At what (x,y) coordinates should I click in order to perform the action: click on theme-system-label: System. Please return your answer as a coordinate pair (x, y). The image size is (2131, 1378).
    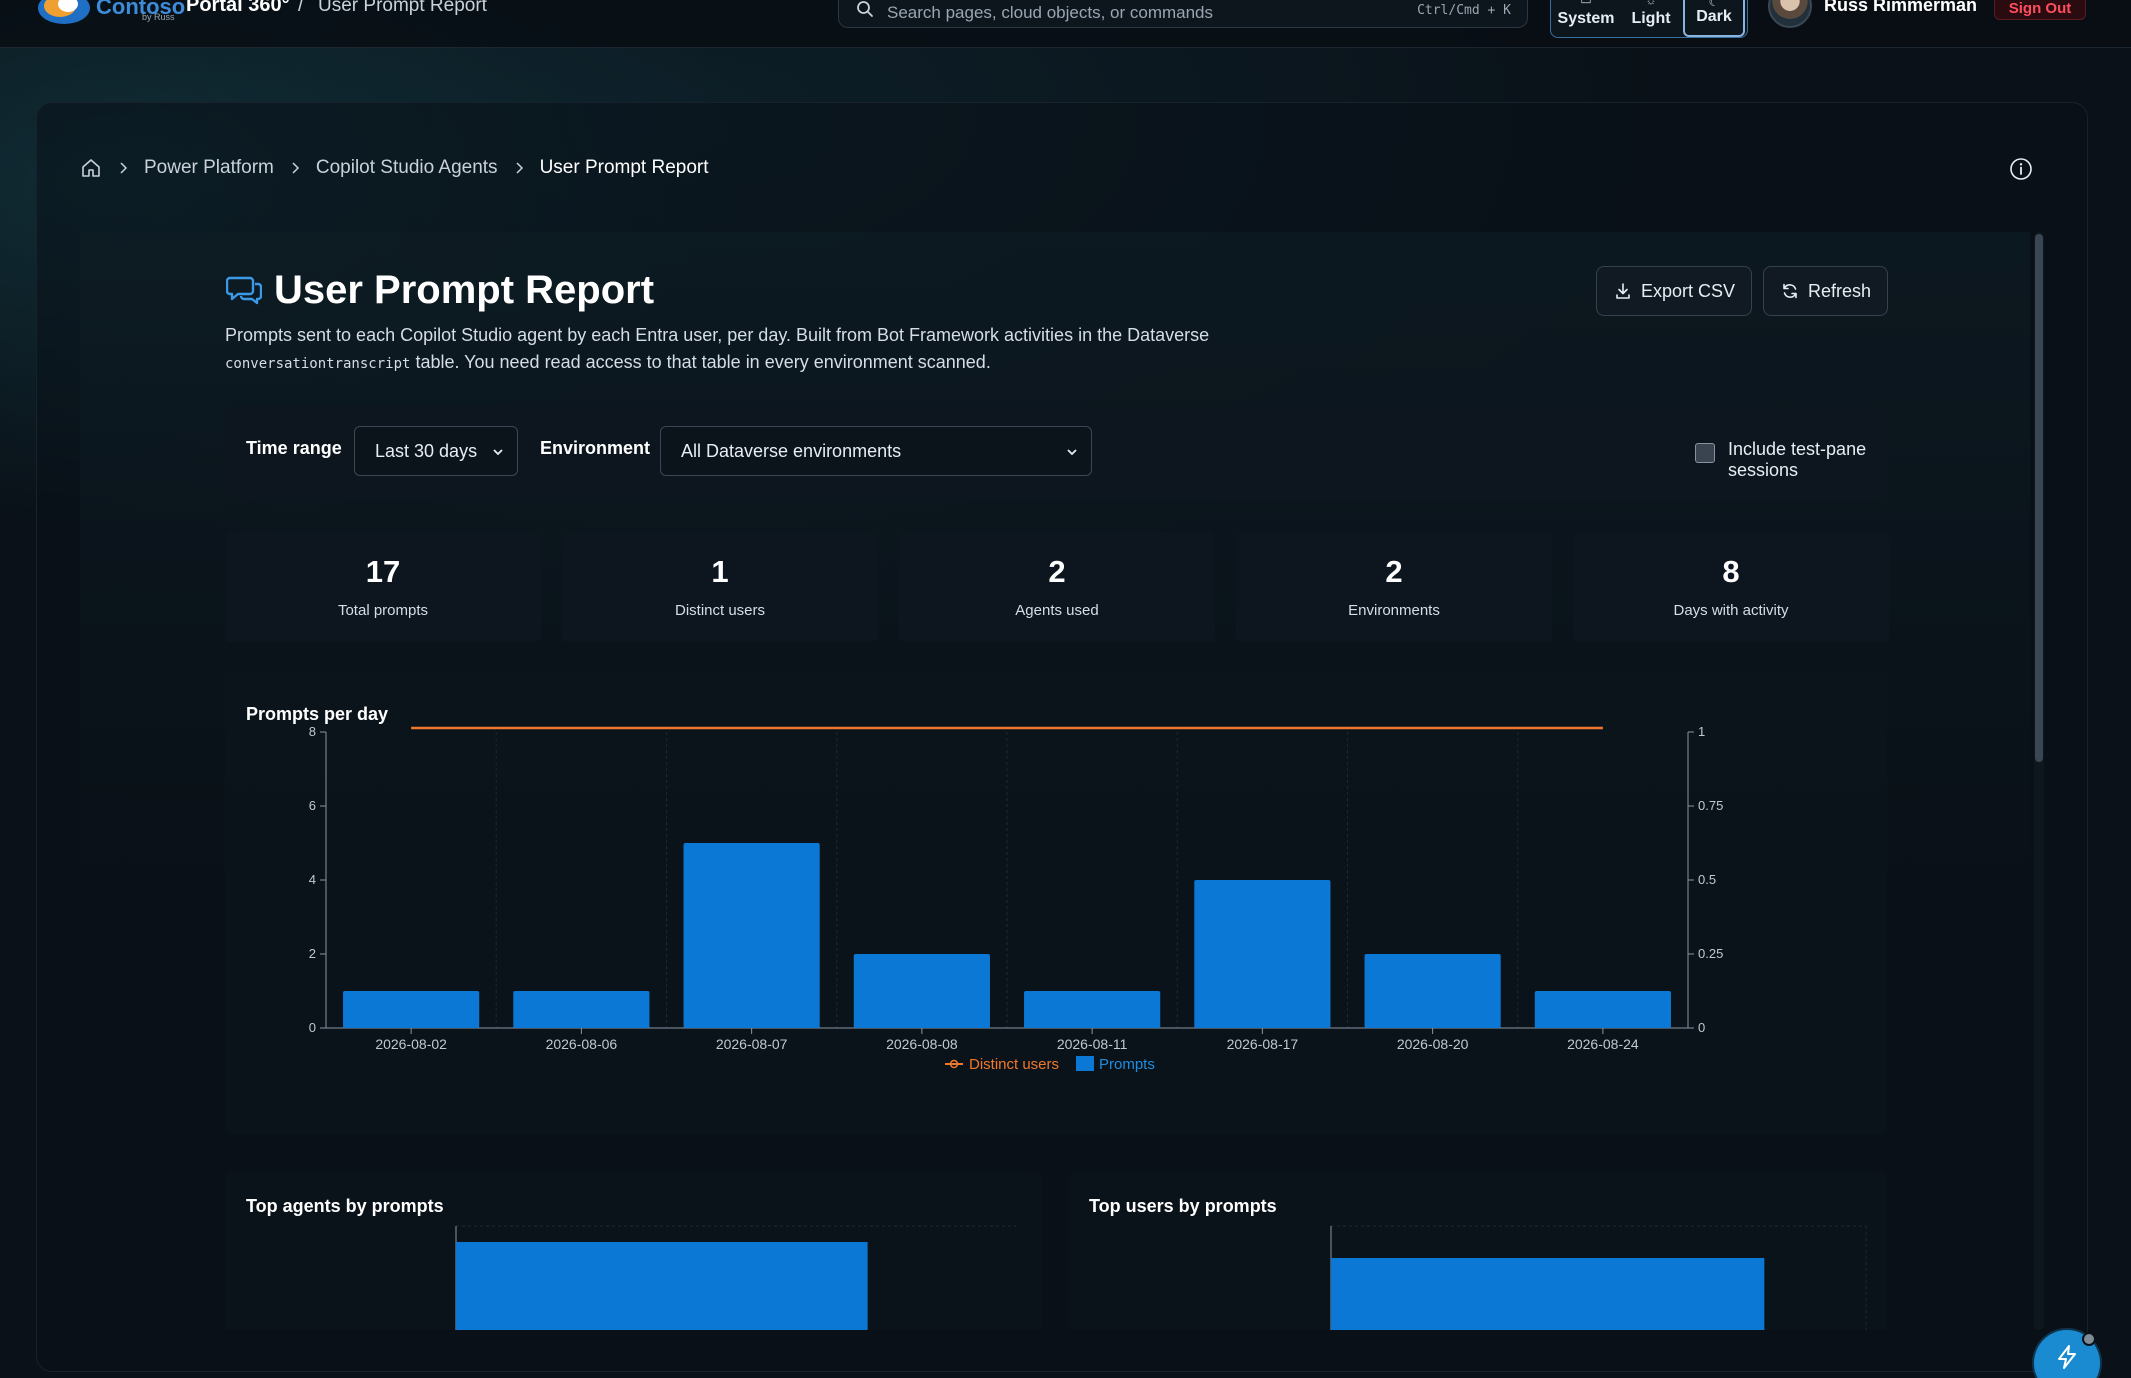
    Looking at the image, I should click on (1586, 18).